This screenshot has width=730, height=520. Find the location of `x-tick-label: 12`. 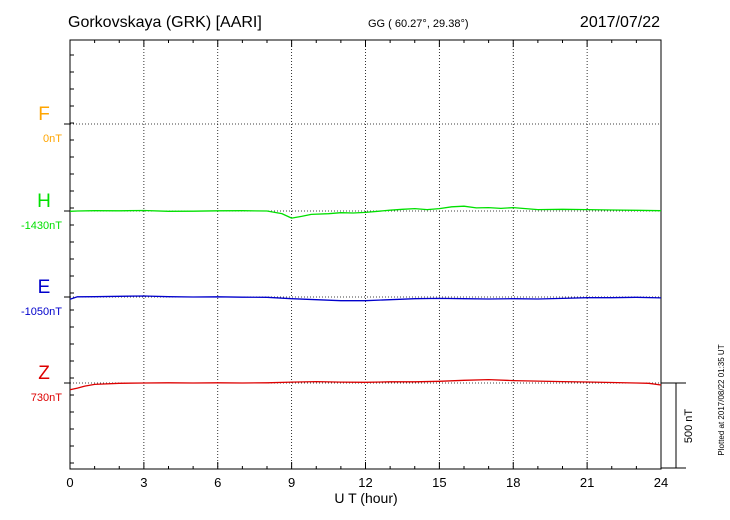

x-tick-label: 12 is located at coordinates (365, 482).